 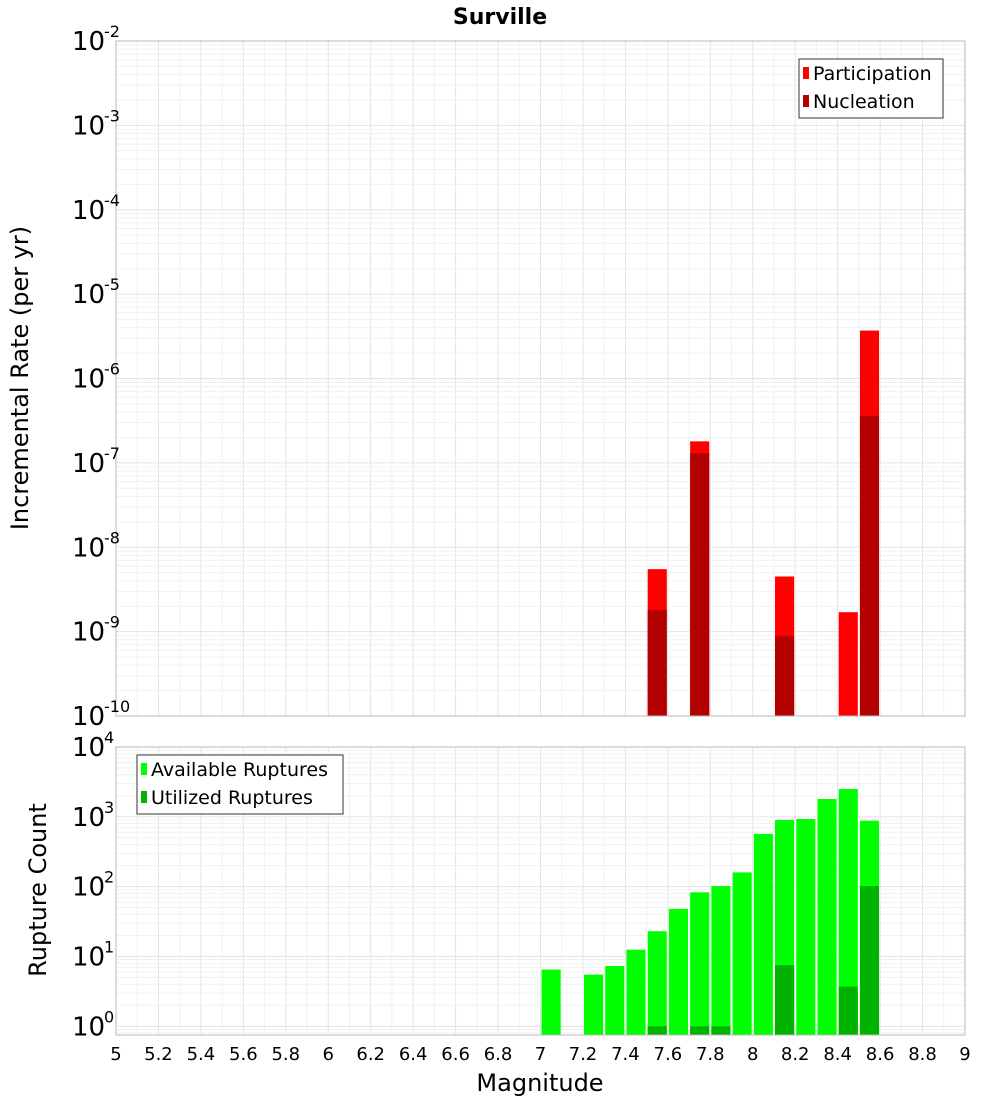 What do you see at coordinates (872, 74) in the screenshot?
I see `legend-label: Participation` at bounding box center [872, 74].